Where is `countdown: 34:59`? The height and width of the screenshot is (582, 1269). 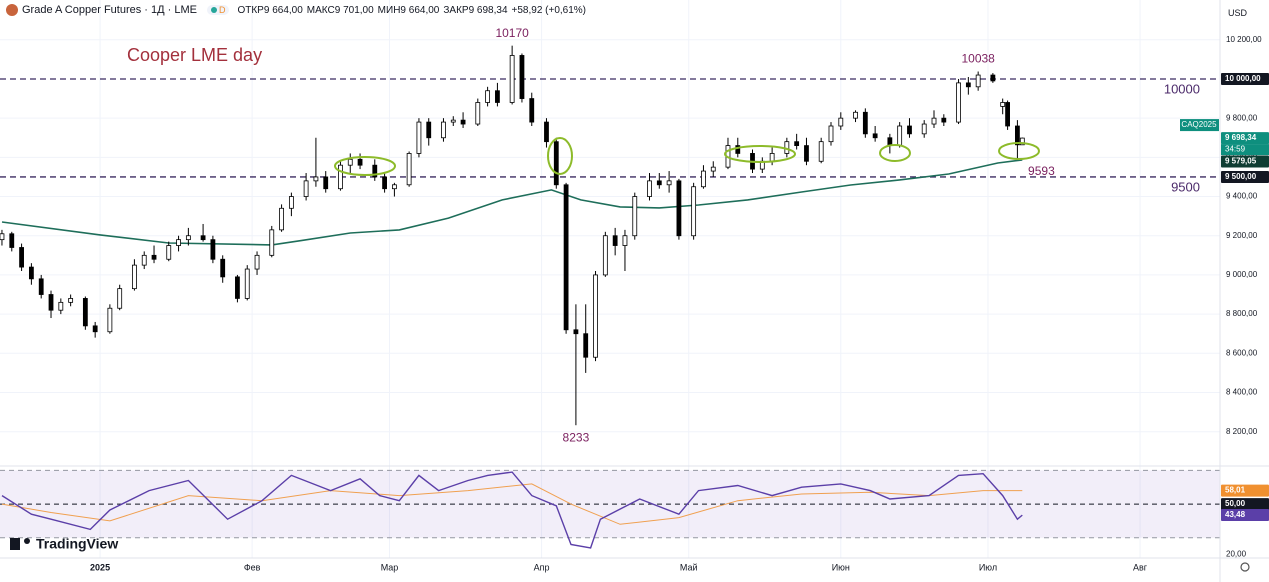
countdown: 34:59 is located at coordinates (1235, 149).